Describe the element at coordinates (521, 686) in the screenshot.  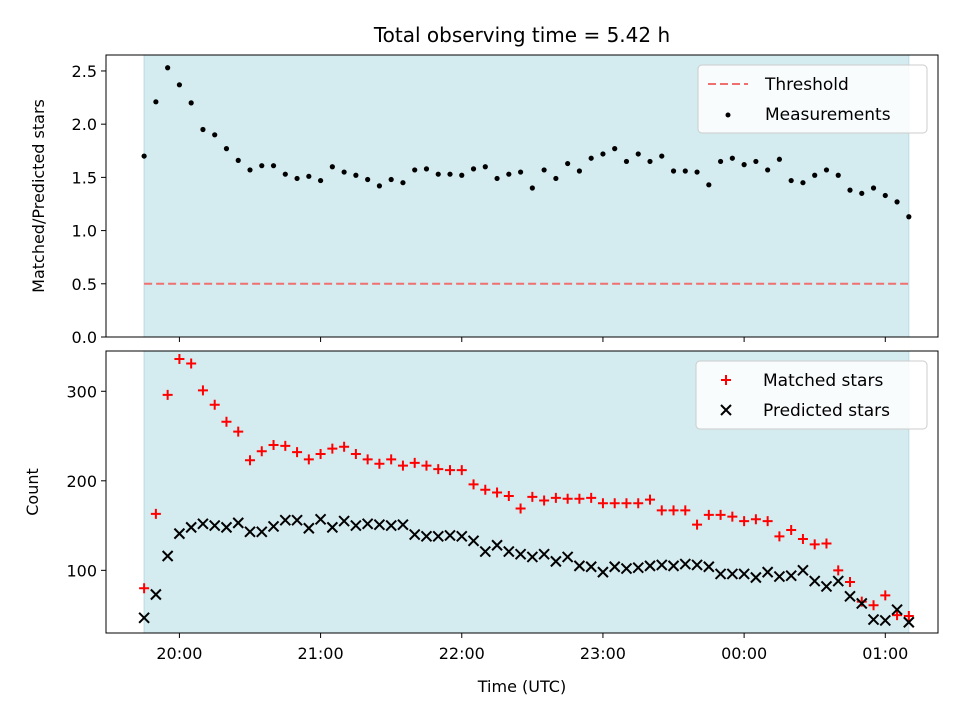
I see `x-axis-label: Time (UTC)` at that location.